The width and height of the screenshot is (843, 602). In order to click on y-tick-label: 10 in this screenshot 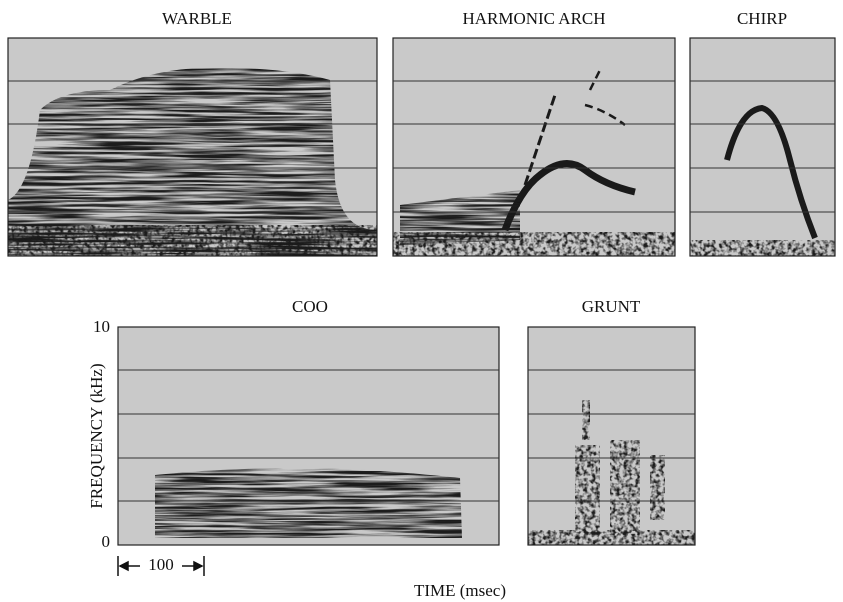, I will do `click(101, 326)`.